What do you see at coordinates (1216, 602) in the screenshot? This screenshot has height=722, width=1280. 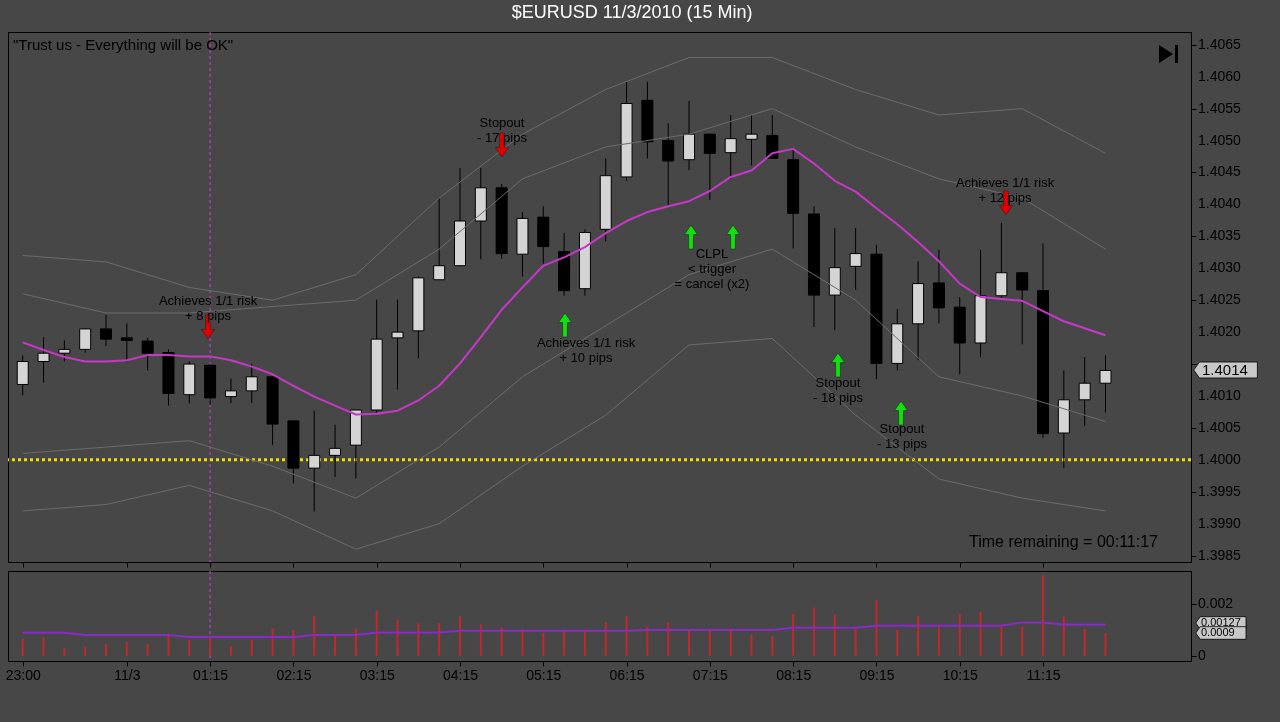 I see `y-tick-label: 0.002` at bounding box center [1216, 602].